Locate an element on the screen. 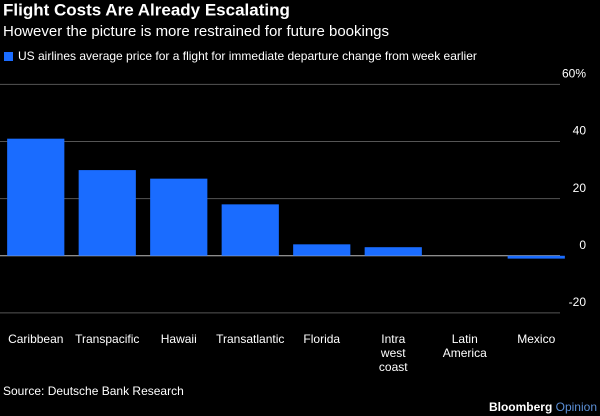  x-tick-label: Transatlantic is located at coordinates (250, 339).